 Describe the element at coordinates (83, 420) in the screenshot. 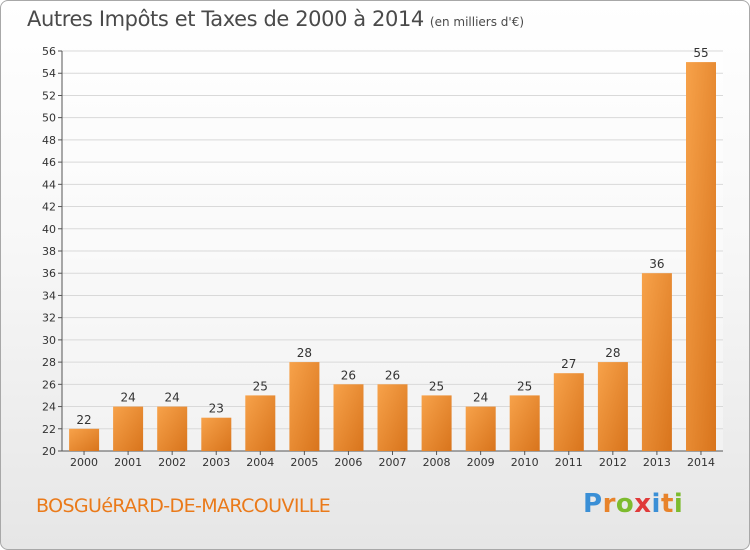

I see `bar-value-label: 22` at that location.